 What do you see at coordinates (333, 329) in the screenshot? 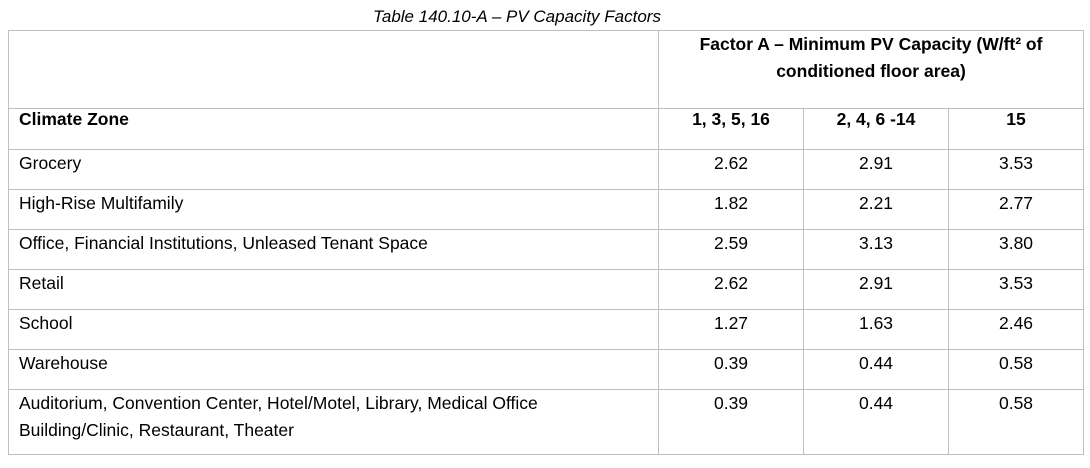
I see `building-type-cell: School` at bounding box center [333, 329].